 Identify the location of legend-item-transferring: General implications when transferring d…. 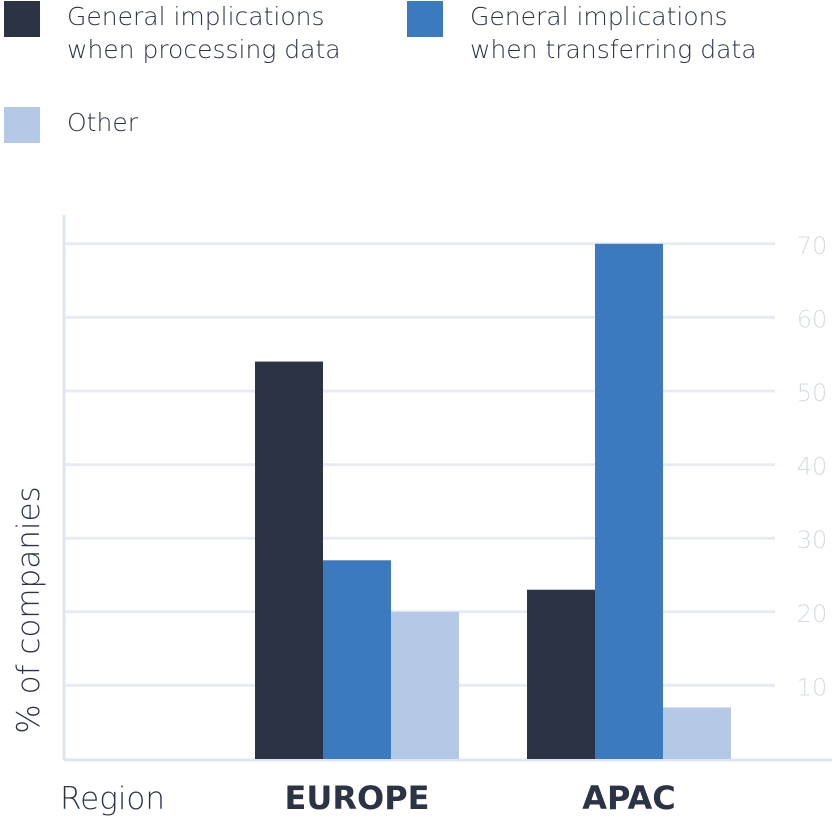
(582, 33).